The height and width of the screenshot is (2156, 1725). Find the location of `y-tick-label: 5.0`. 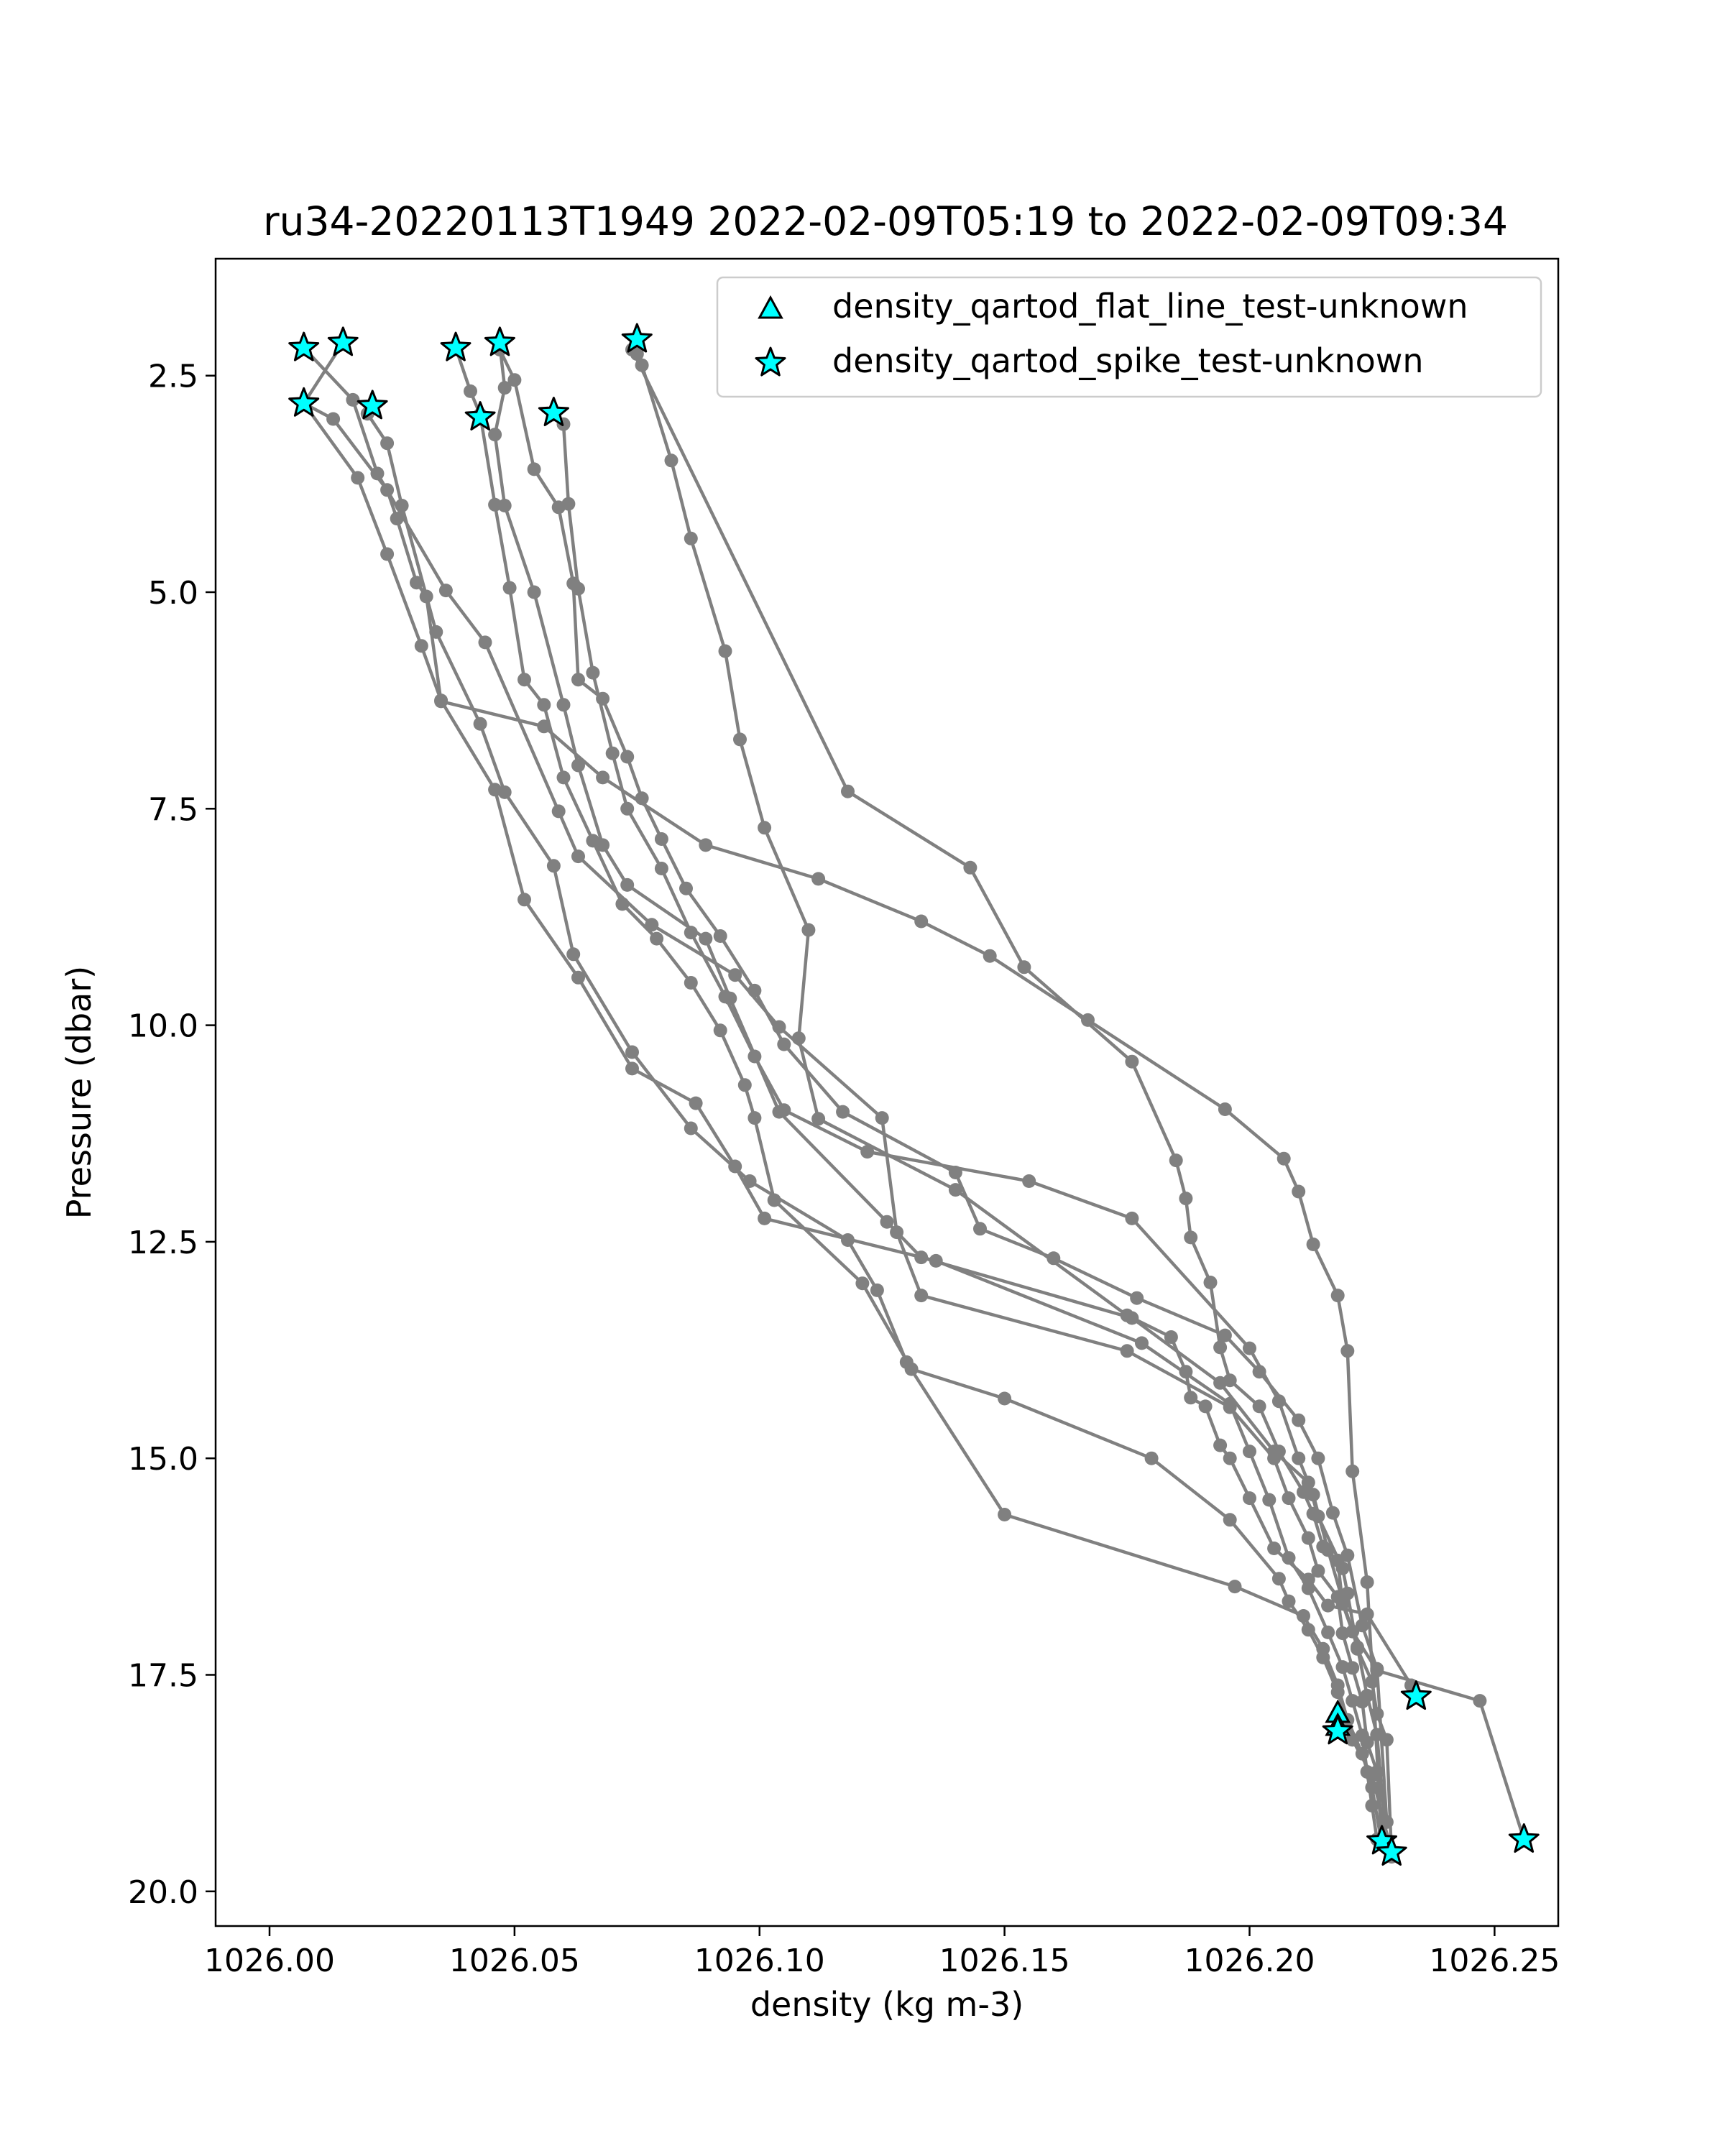

y-tick-label: 5.0 is located at coordinates (173, 593).